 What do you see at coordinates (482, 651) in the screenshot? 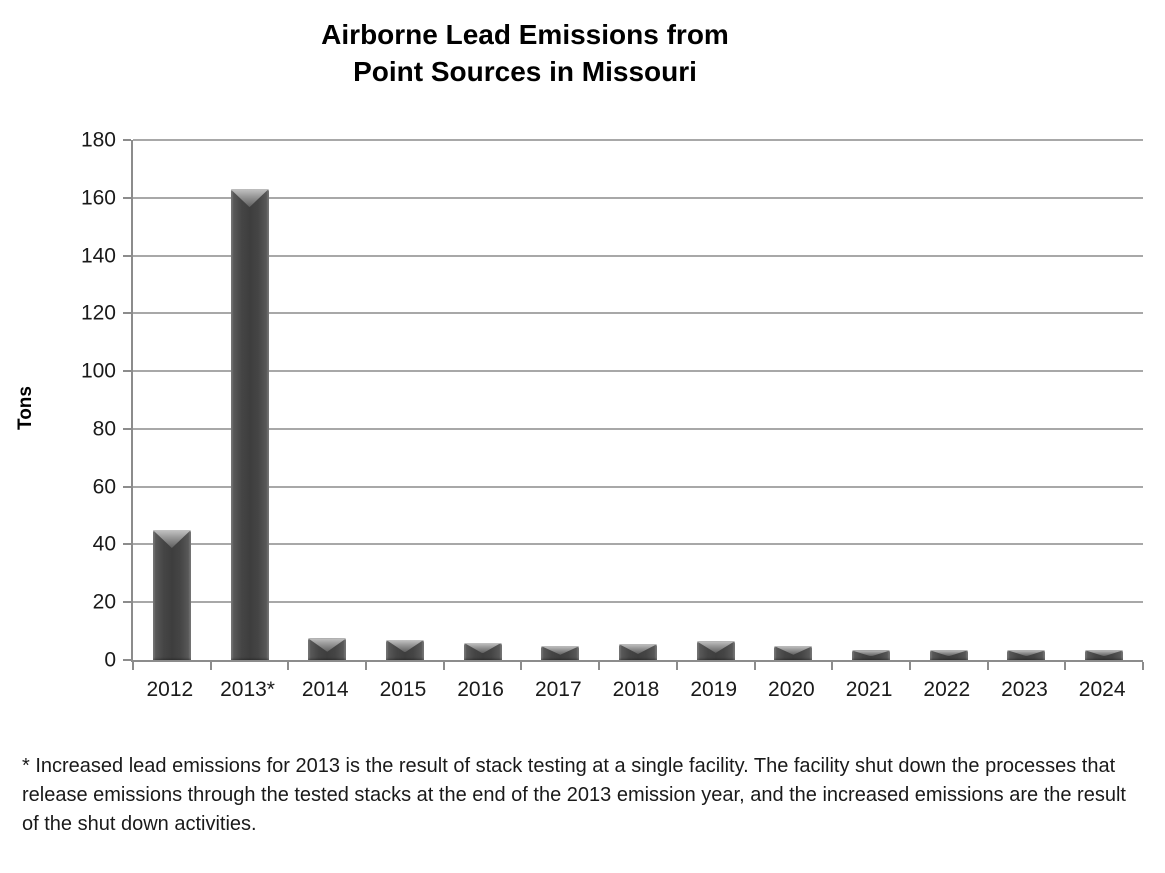
I see `bar-2016` at bounding box center [482, 651].